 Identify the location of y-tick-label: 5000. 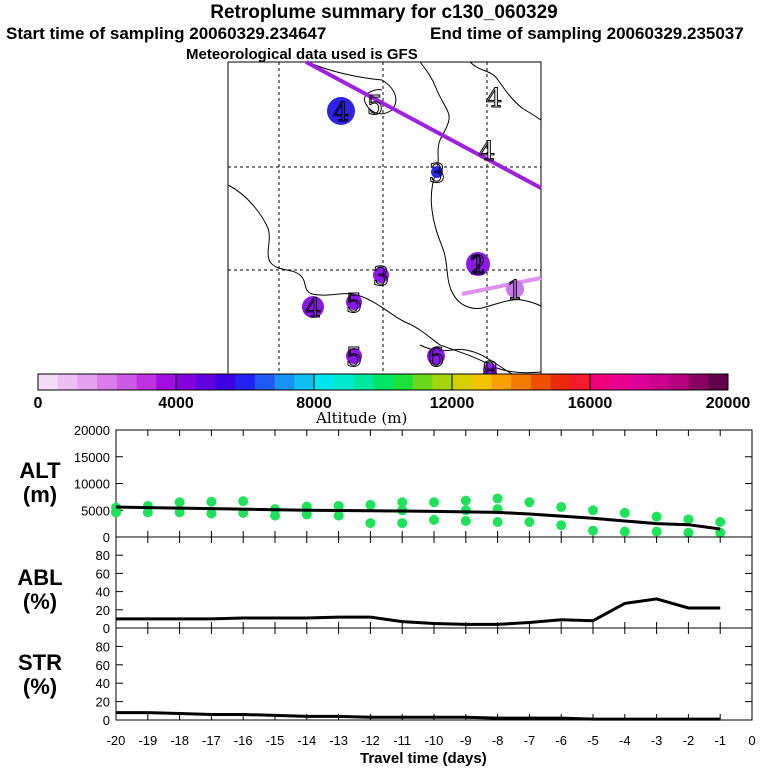
(95, 510).